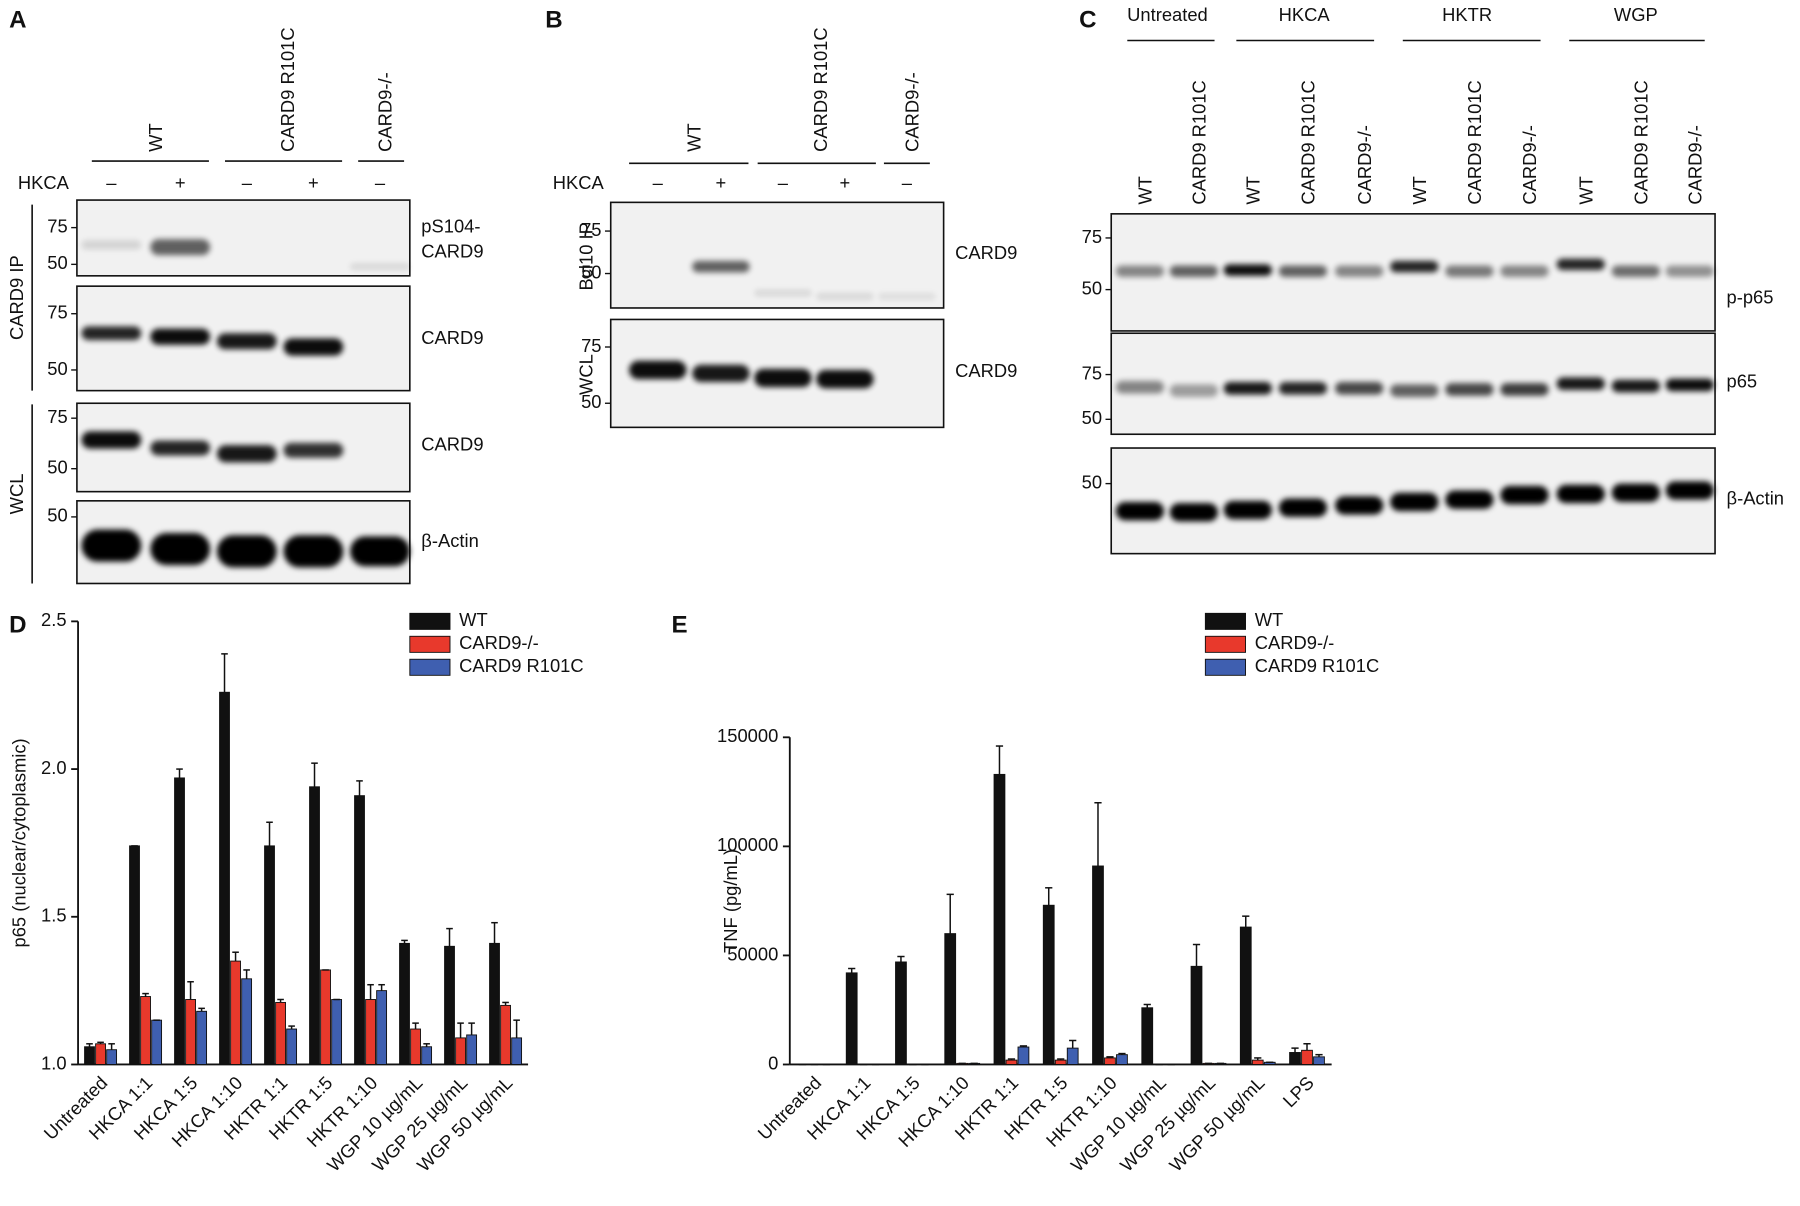 This screenshot has height=1206, width=1800. I want to click on blot-target: p65, so click(1742, 380).